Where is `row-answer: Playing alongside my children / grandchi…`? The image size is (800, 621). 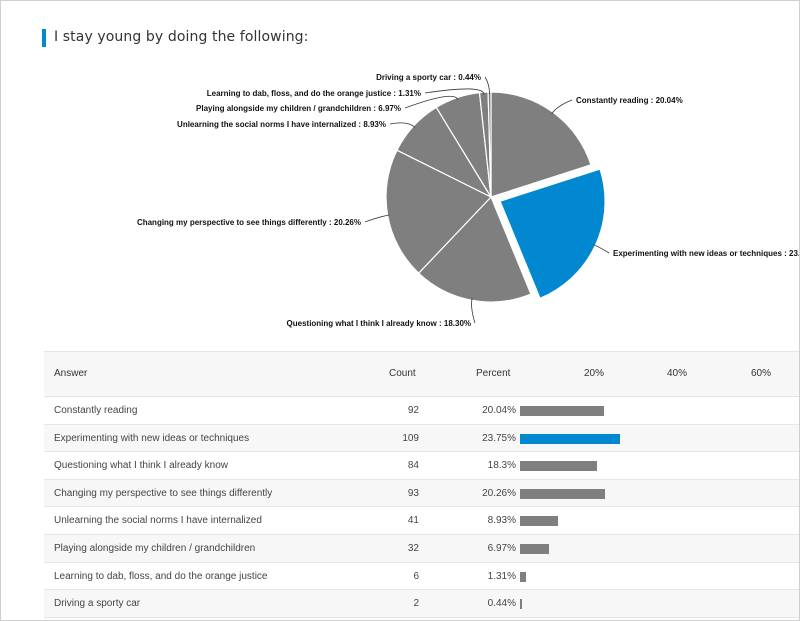
row-answer: Playing alongside my children / grandchi… is located at coordinates (155, 548).